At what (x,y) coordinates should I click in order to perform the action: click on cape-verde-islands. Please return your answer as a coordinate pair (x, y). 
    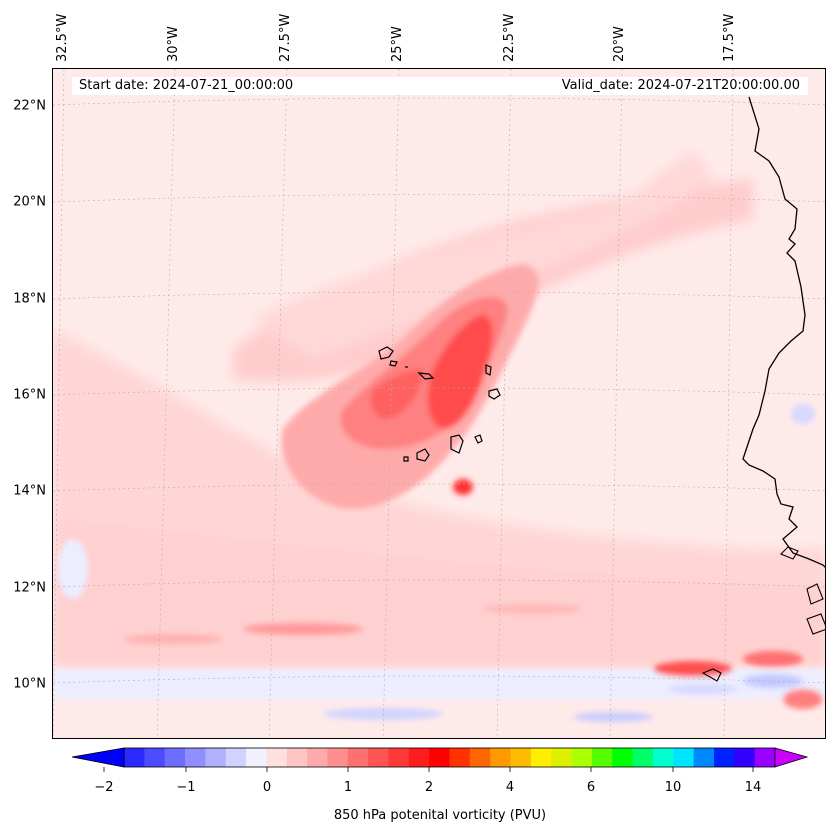
    Looking at the image, I should click on (439, 404).